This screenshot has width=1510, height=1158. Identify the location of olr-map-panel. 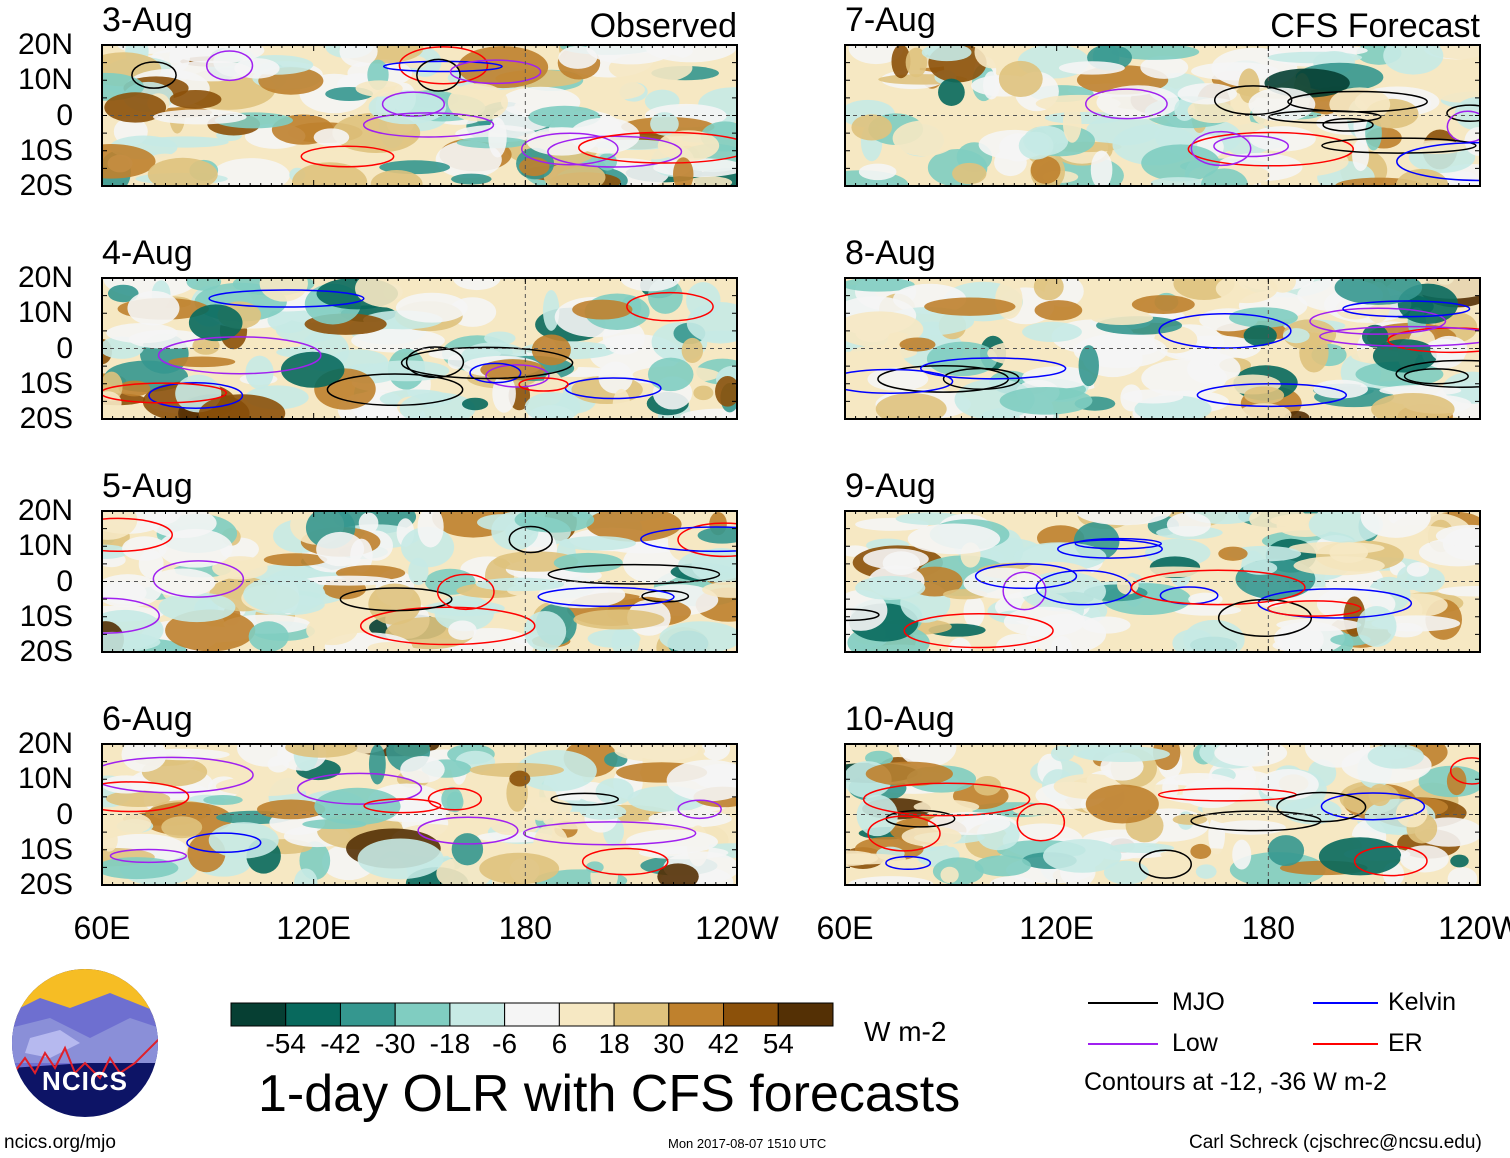
(1162, 348).